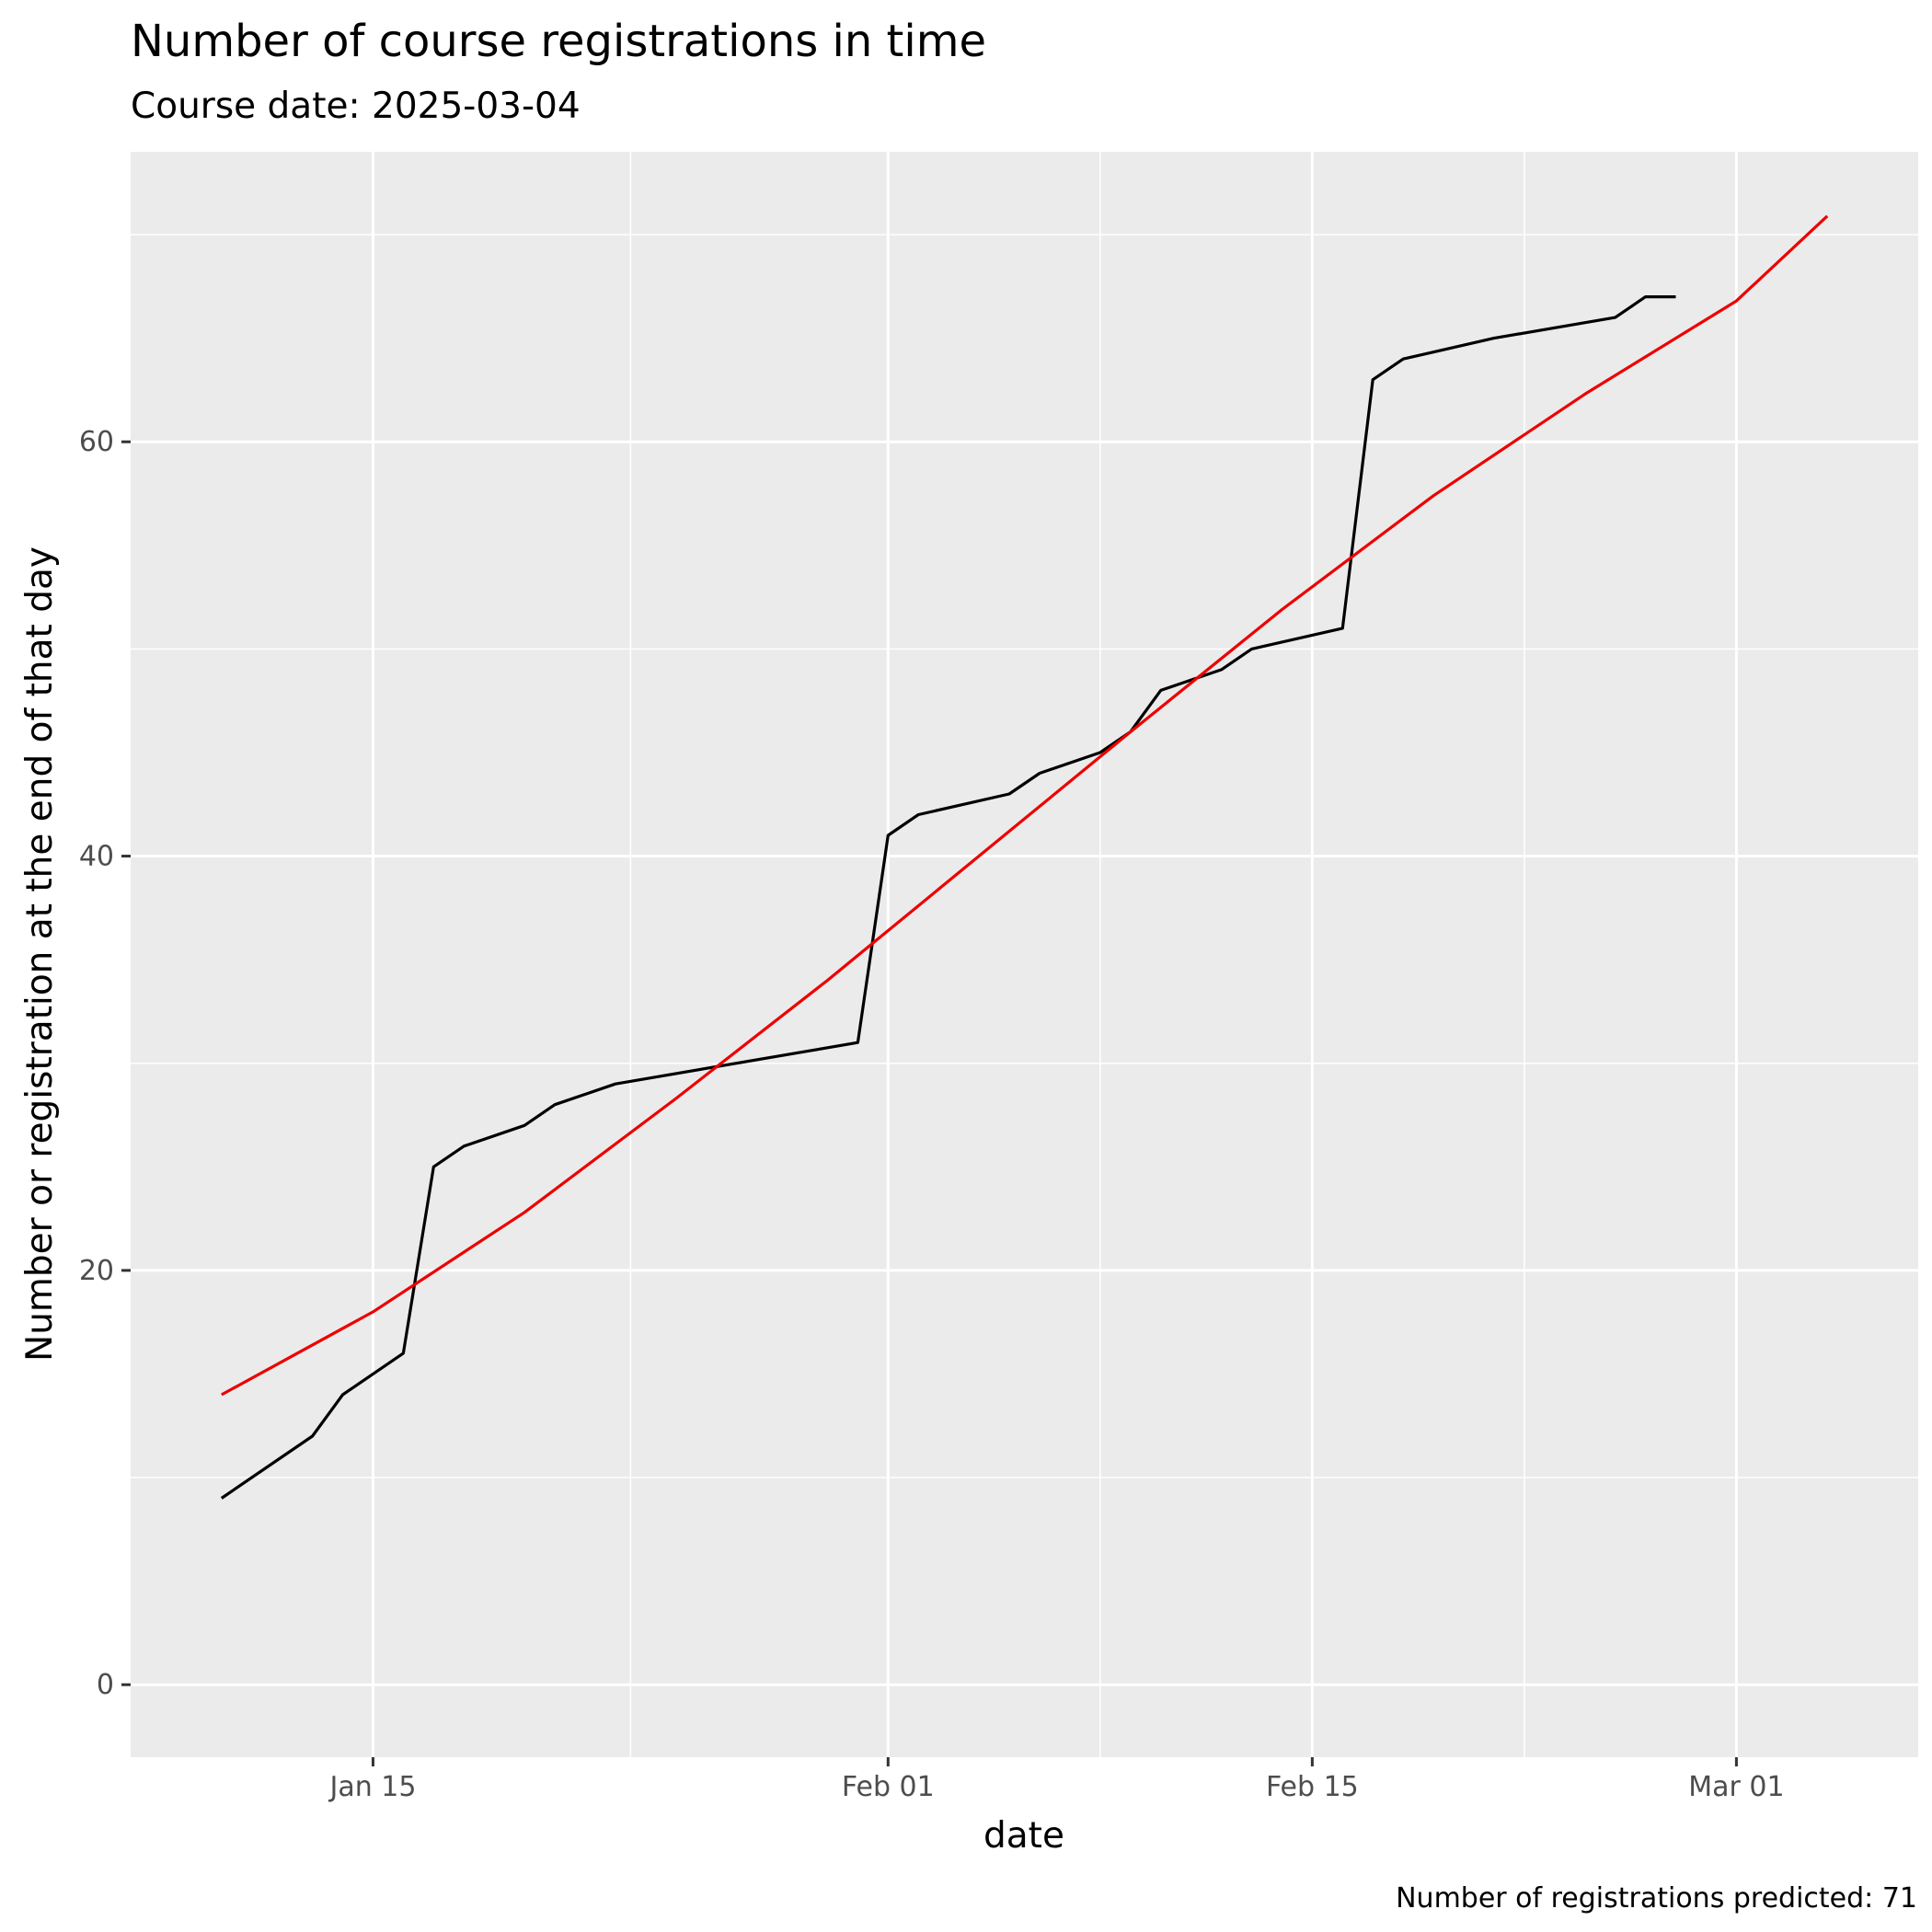 The image size is (1932, 1932). Describe the element at coordinates (1312, 1787) in the screenshot. I see `x-tick-label: Feb 15` at that location.